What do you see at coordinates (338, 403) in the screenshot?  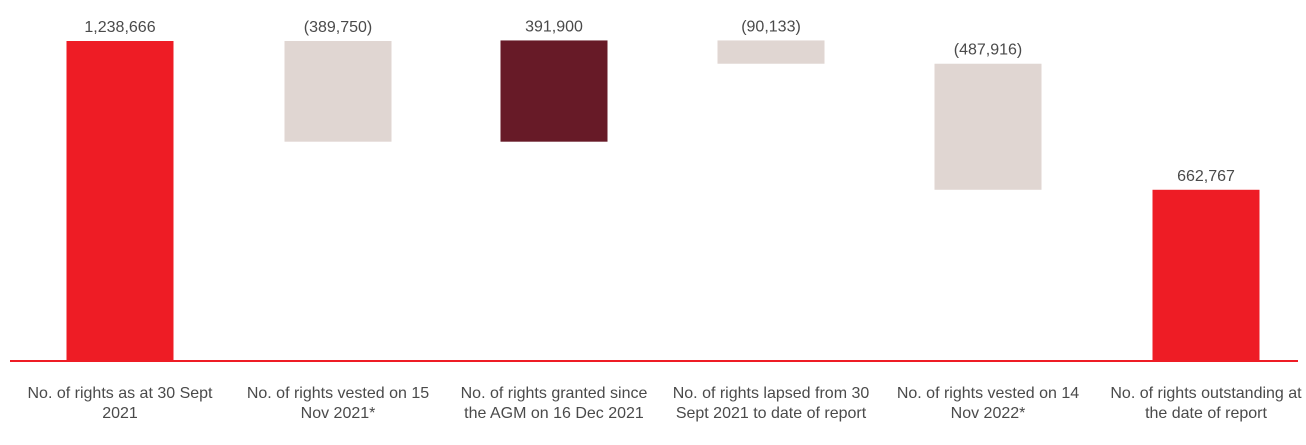 I see `category-label-2: No. of rights vested on 15 Nov 2021*` at bounding box center [338, 403].